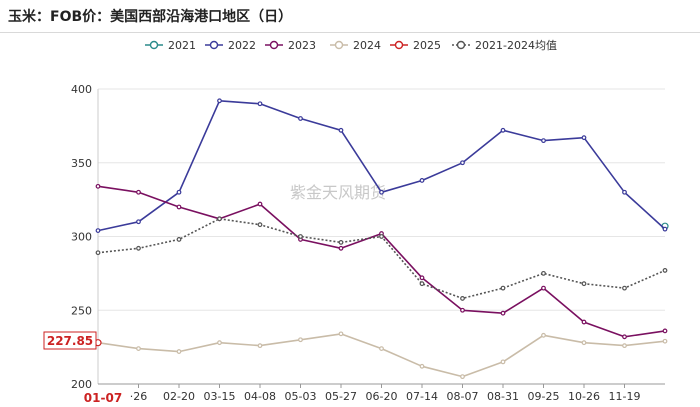  What do you see at coordinates (341, 396) in the screenshot?
I see `x-tick-label: 05-27` at bounding box center [341, 396].